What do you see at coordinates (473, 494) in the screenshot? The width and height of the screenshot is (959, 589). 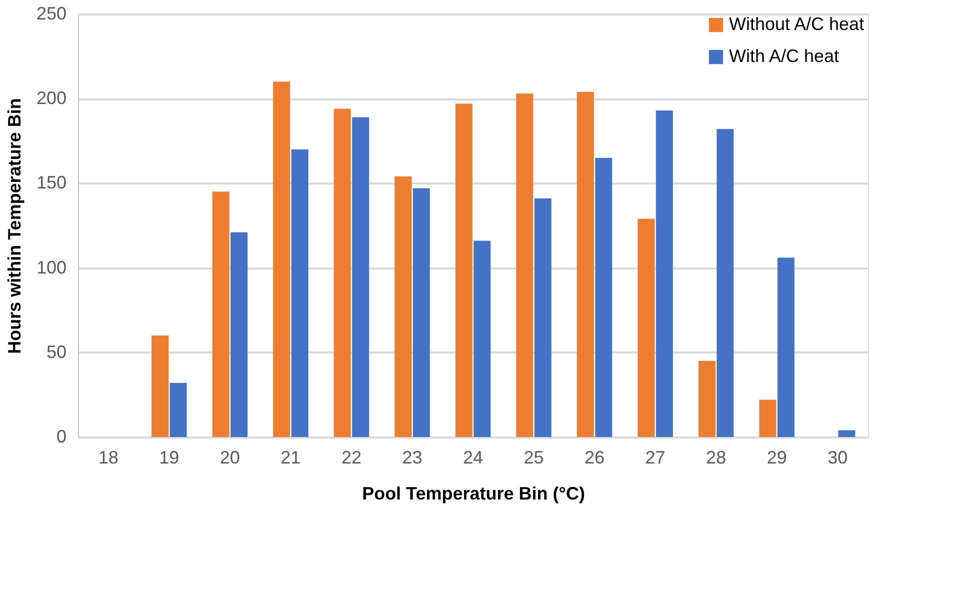 I see `x-axis-title: Pool Temperature Bin (°C)` at bounding box center [473, 494].